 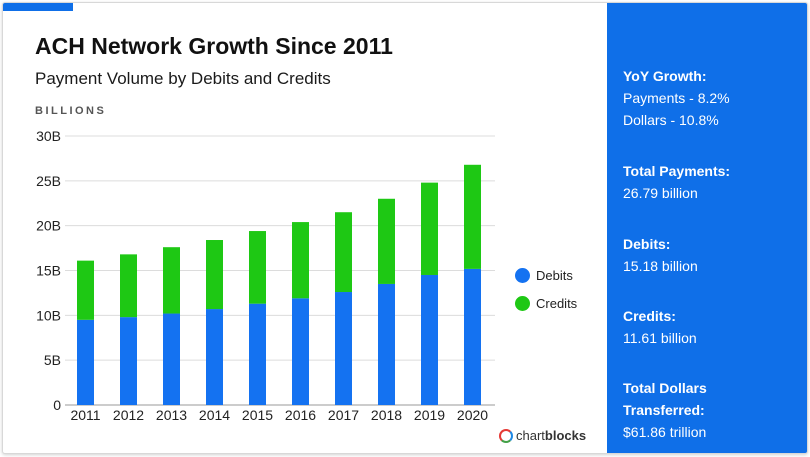 What do you see at coordinates (472, 216) in the screenshot?
I see `bar-credits-2020` at bounding box center [472, 216].